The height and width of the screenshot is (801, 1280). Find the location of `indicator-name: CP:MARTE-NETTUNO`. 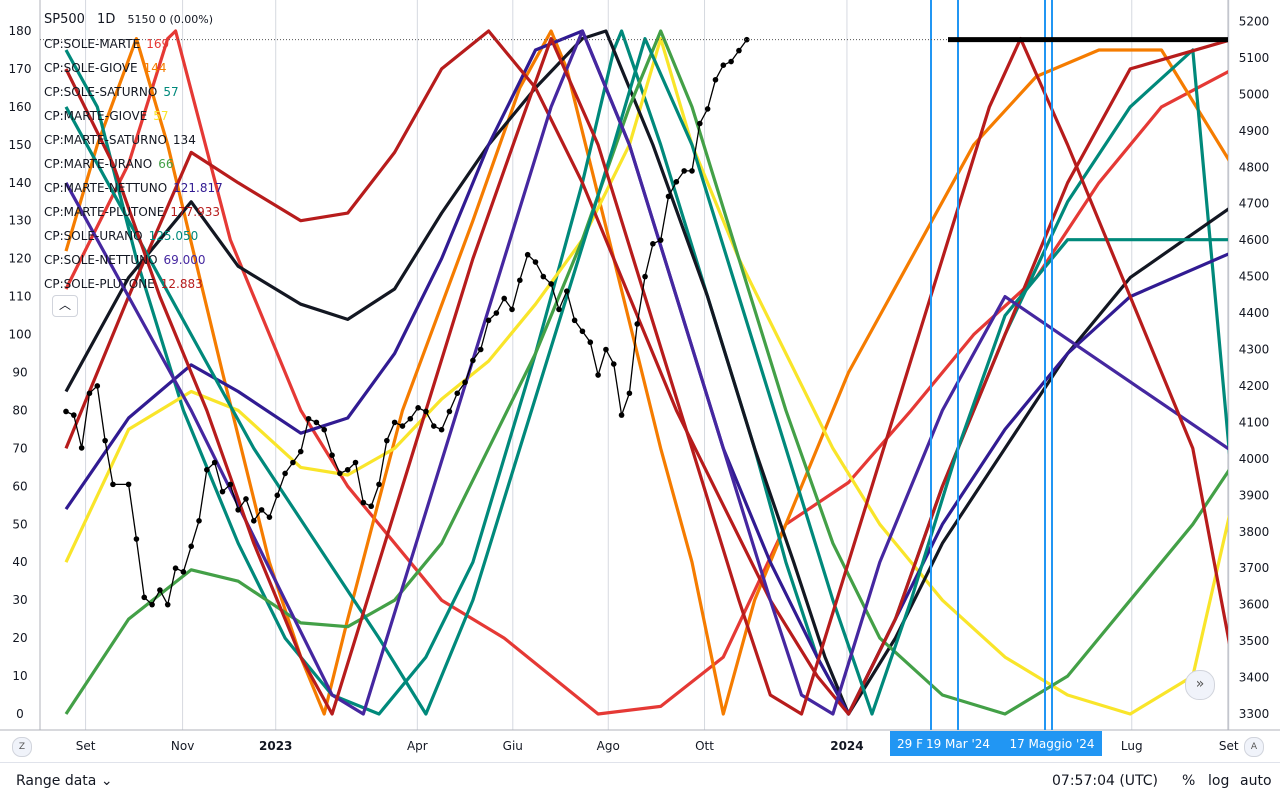

indicator-name: CP:MARTE-NETTUNO is located at coordinates (106, 188).